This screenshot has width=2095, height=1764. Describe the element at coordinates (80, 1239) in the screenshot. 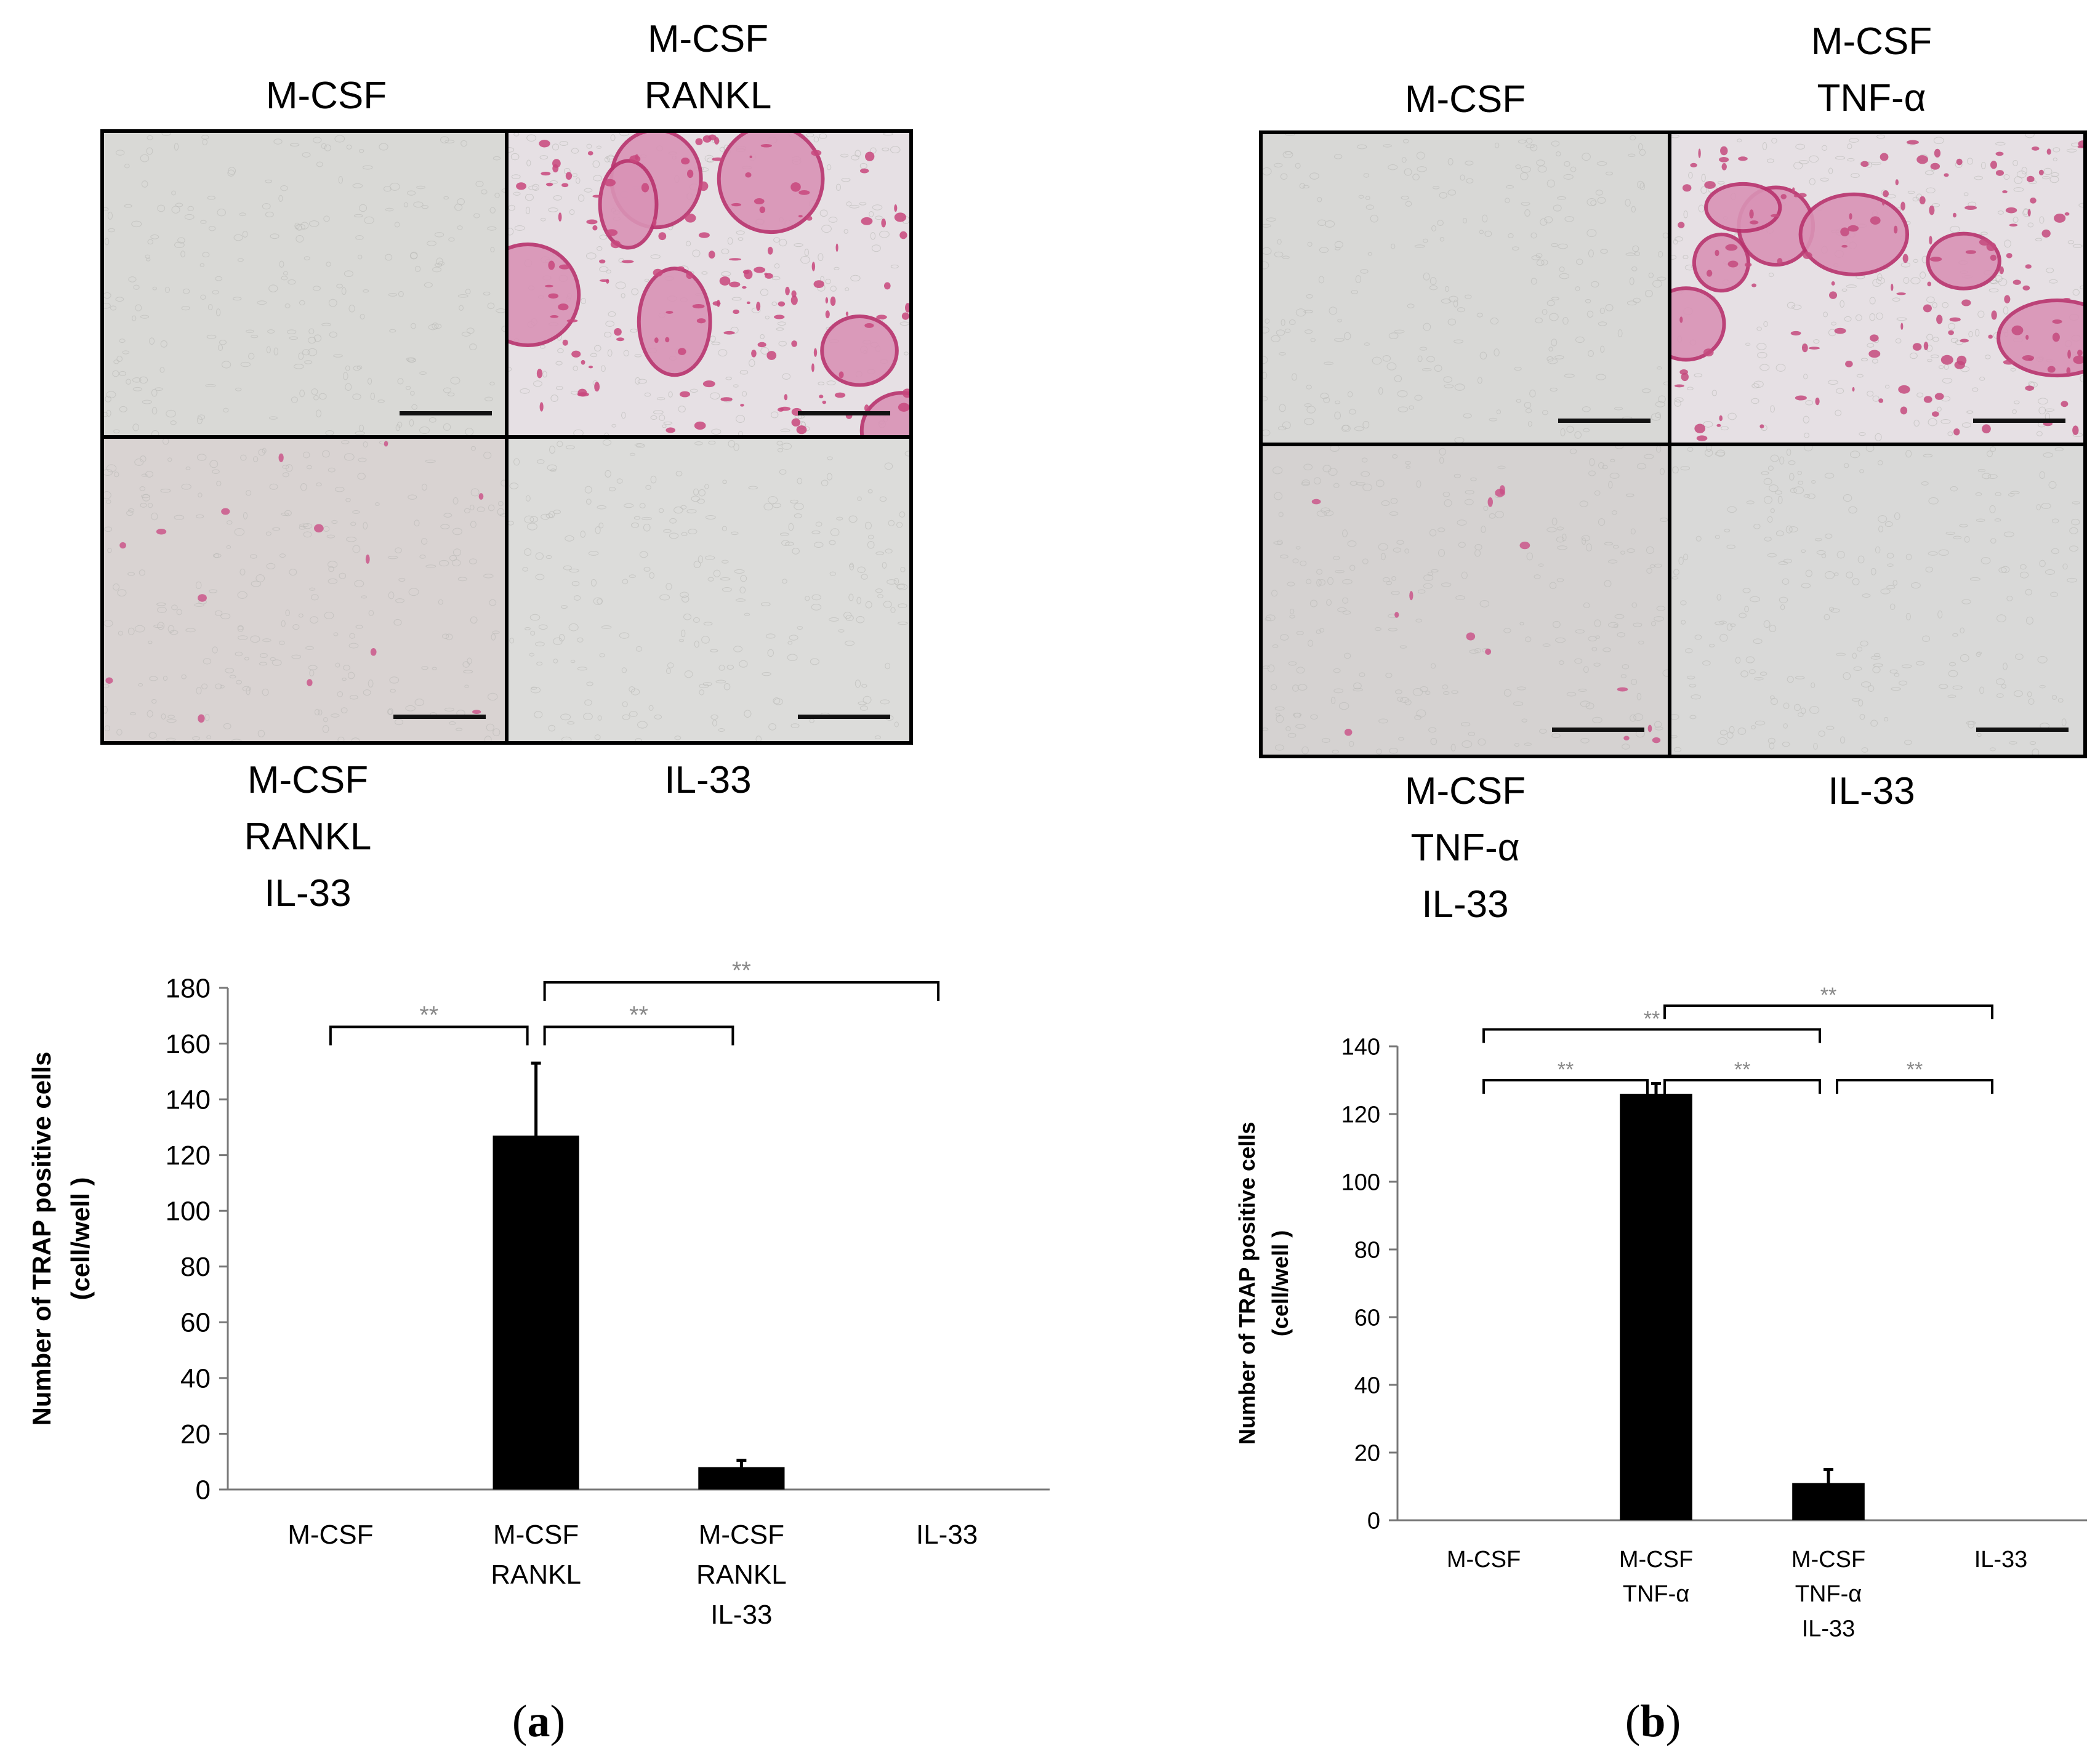

I see `y-axis-unit-label: (cell/well )` at that location.